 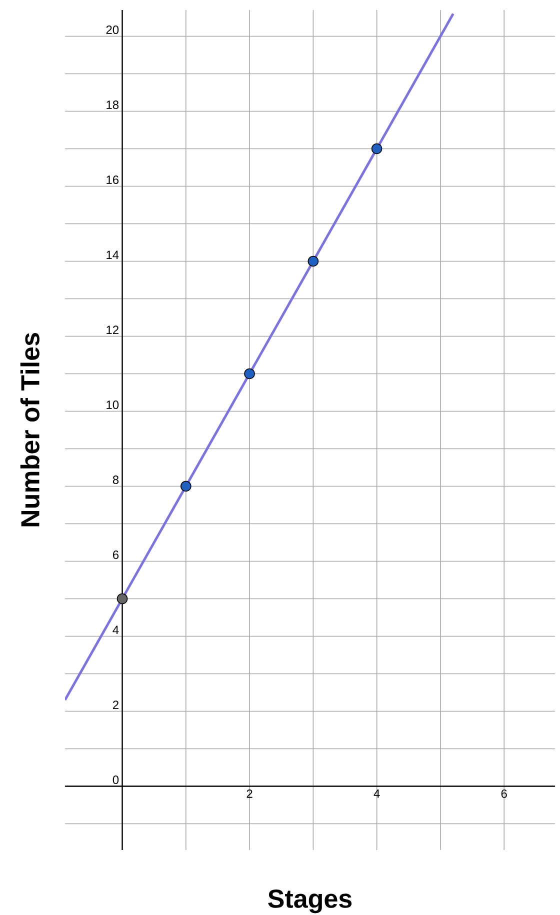 What do you see at coordinates (504, 793) in the screenshot?
I see `x-tick-label: 6` at bounding box center [504, 793].